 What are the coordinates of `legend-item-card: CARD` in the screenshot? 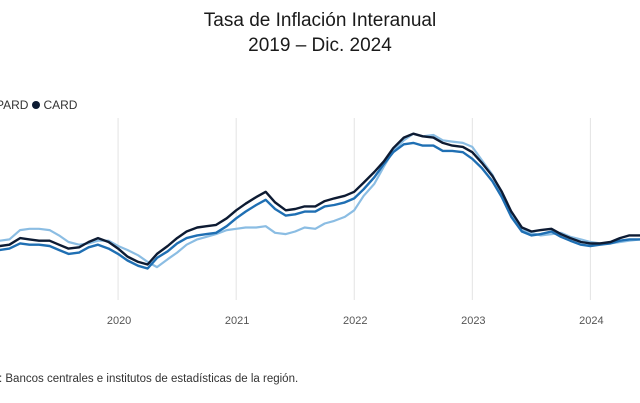 It's located at (52, 105).